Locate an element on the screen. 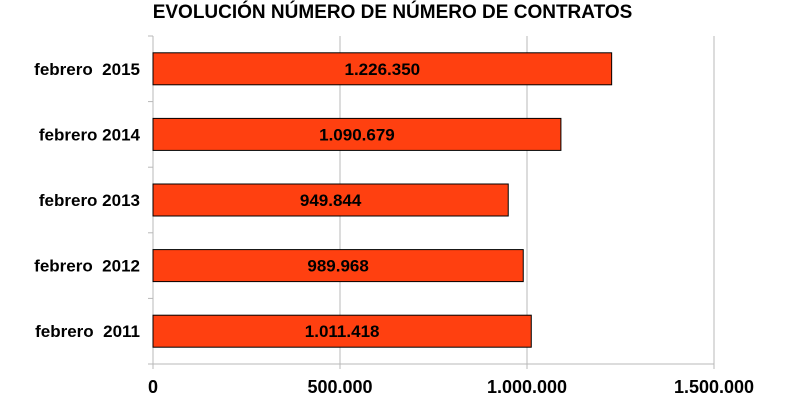  x-tick-label: 1.000.000 is located at coordinates (527, 387).